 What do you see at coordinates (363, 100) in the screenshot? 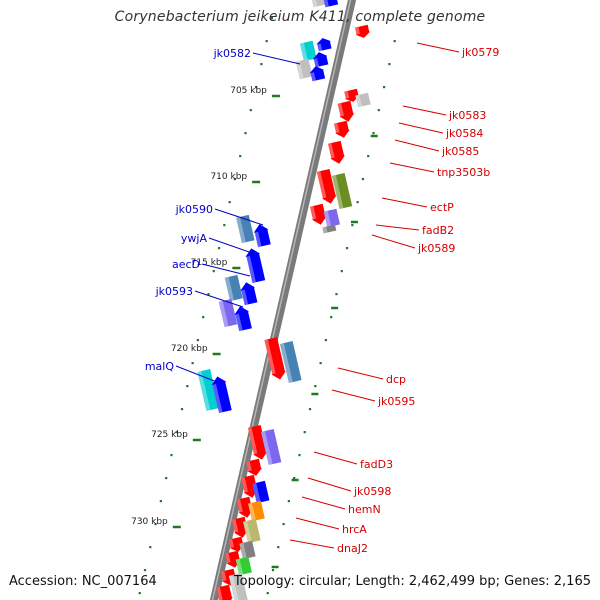
I see `gene-jk0583` at bounding box center [363, 100].